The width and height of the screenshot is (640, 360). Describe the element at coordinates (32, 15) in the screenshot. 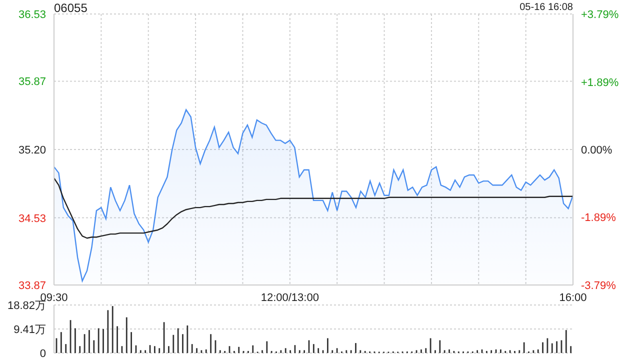

I see `y-tick-label: 36.53` at that location.